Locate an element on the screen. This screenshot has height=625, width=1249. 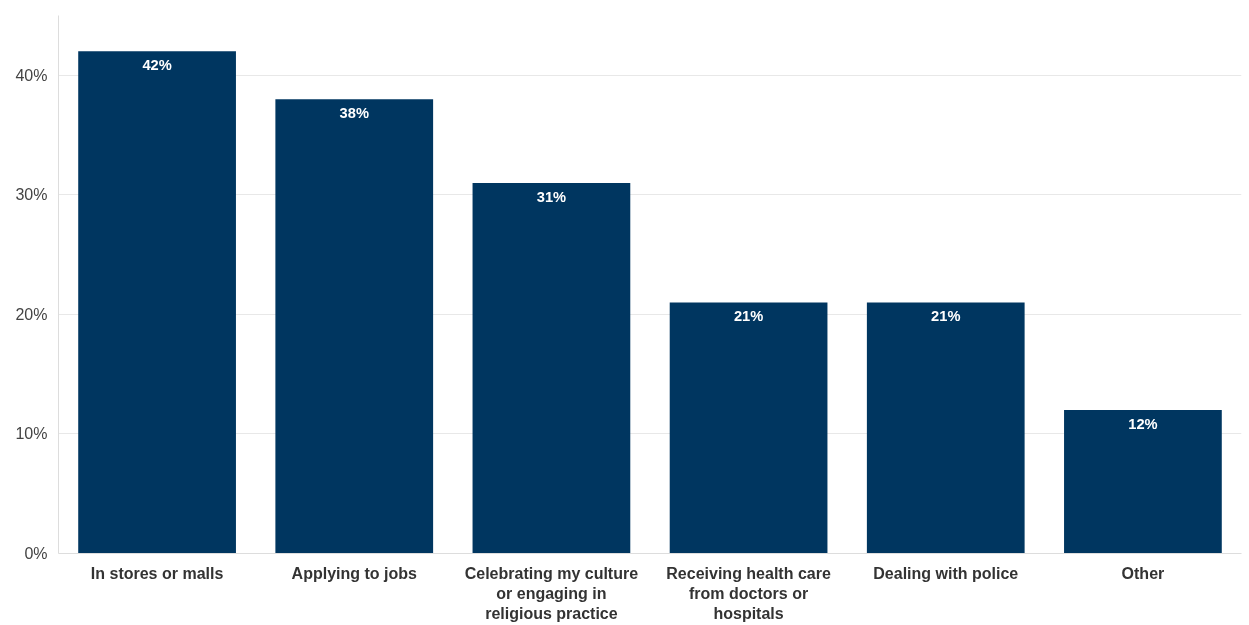
y-tick-label: 10% is located at coordinates (31, 434).